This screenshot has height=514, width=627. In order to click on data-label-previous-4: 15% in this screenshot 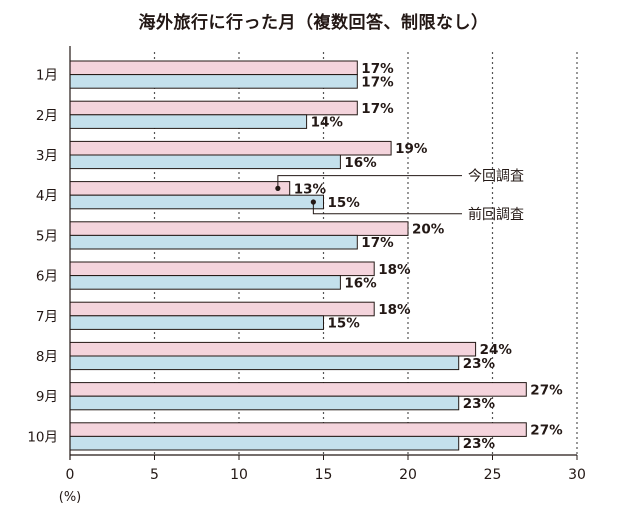, I will do `click(344, 203)`.